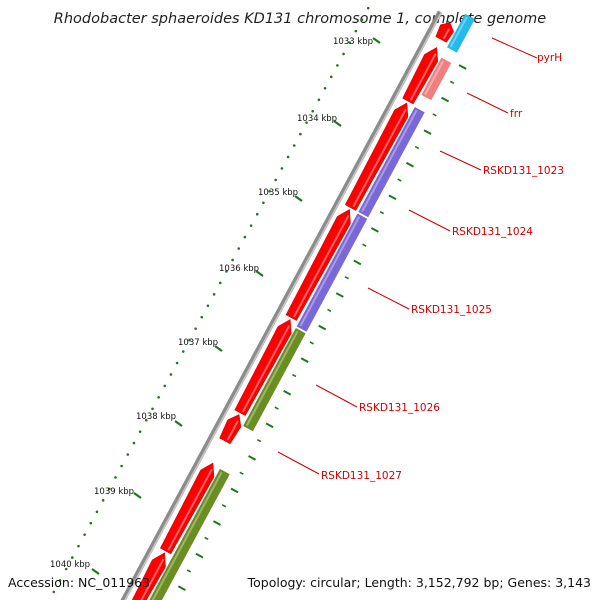 This screenshot has height=600, width=600. Describe the element at coordinates (451, 310) in the screenshot. I see `gene-label: RSKD131_1025` at that location.